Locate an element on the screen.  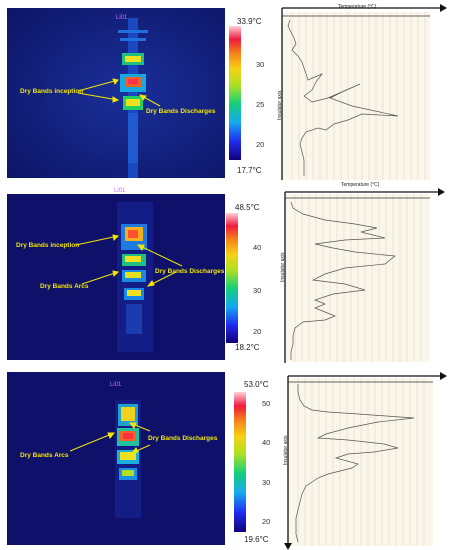
scale-max: 33.9°C is located at coordinates (249, 21).